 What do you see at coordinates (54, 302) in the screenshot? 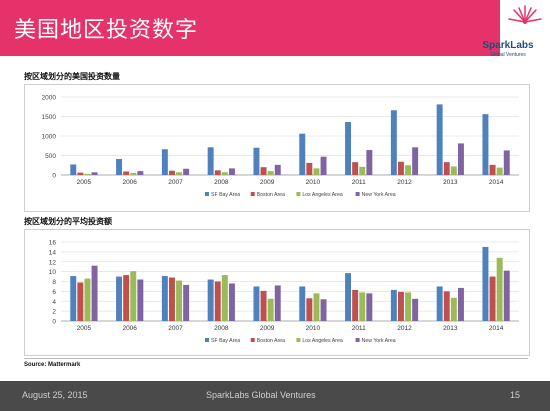
I see `y-tick-label: 4` at bounding box center [54, 302].